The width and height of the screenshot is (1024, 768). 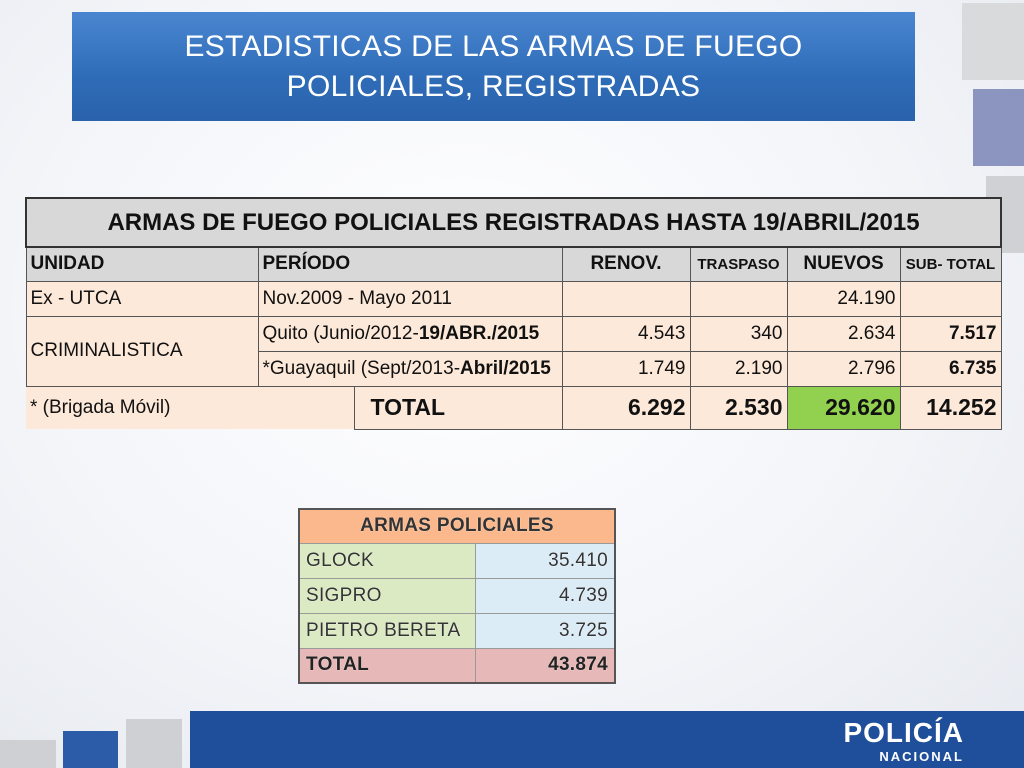 I want to click on col-renov: RENOV., so click(x=626, y=264).